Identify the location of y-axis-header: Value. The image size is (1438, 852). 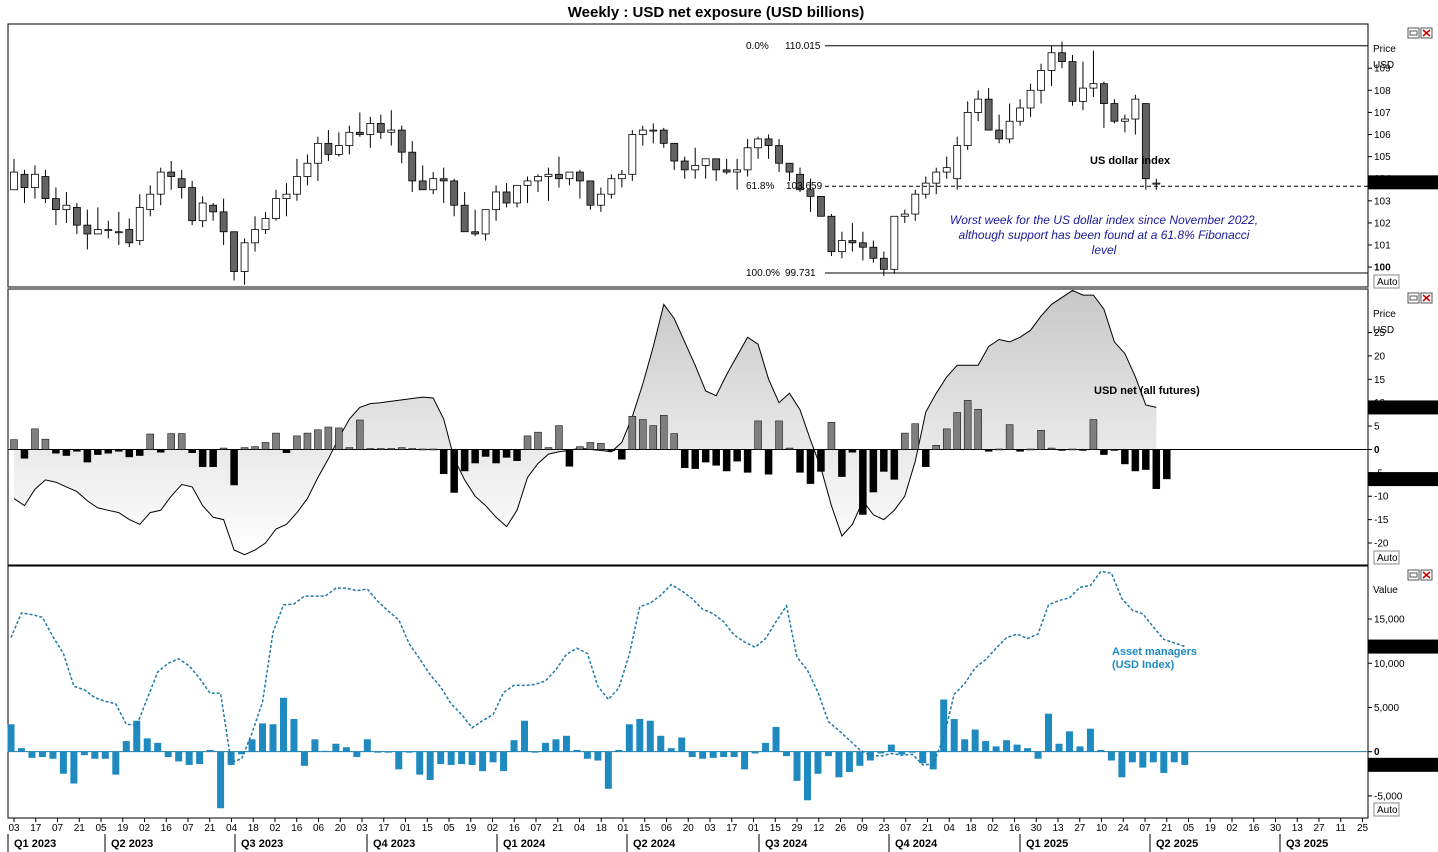
(1385, 590).